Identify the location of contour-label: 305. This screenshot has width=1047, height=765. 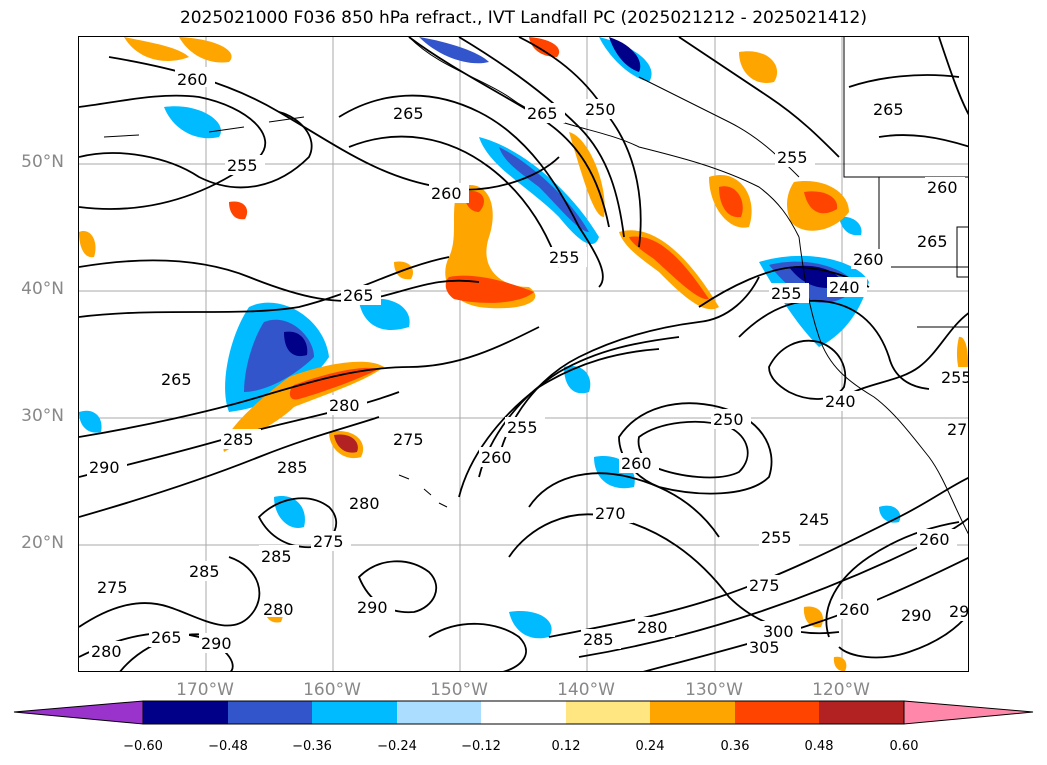
(764, 647).